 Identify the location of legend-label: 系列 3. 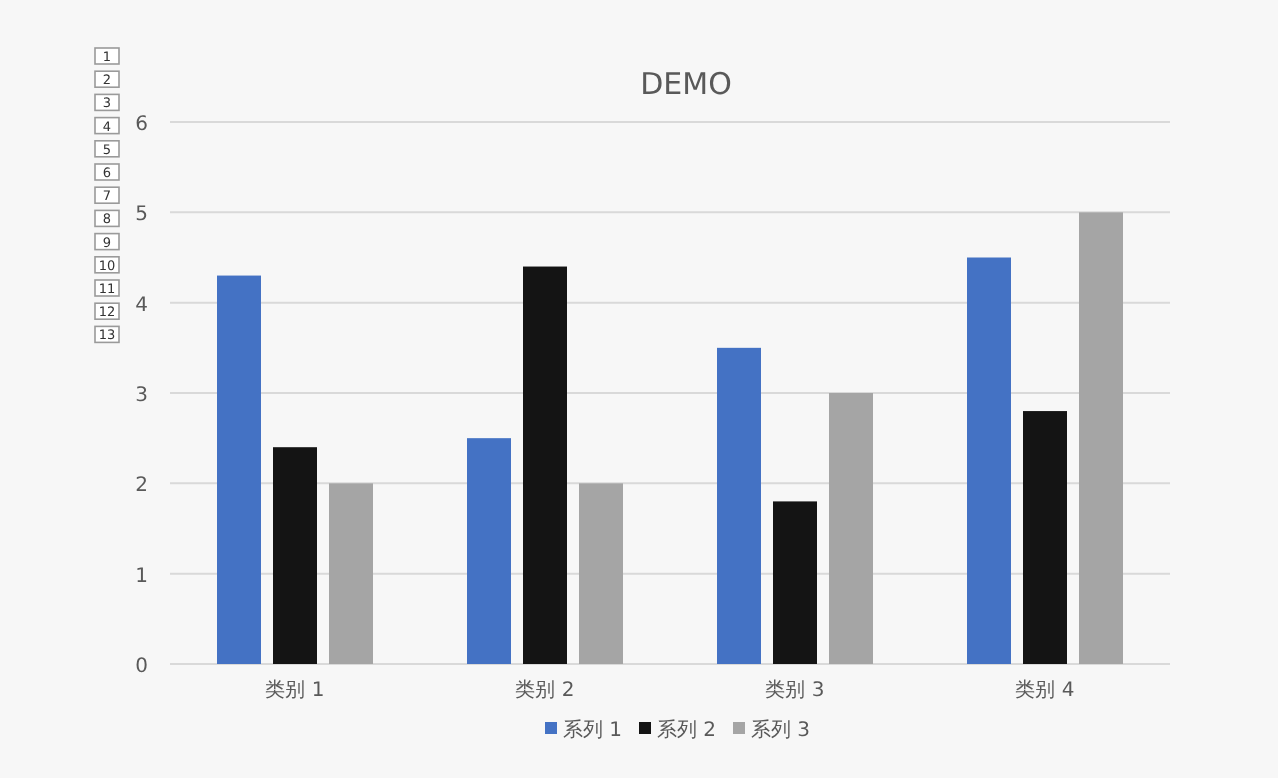
(781, 730).